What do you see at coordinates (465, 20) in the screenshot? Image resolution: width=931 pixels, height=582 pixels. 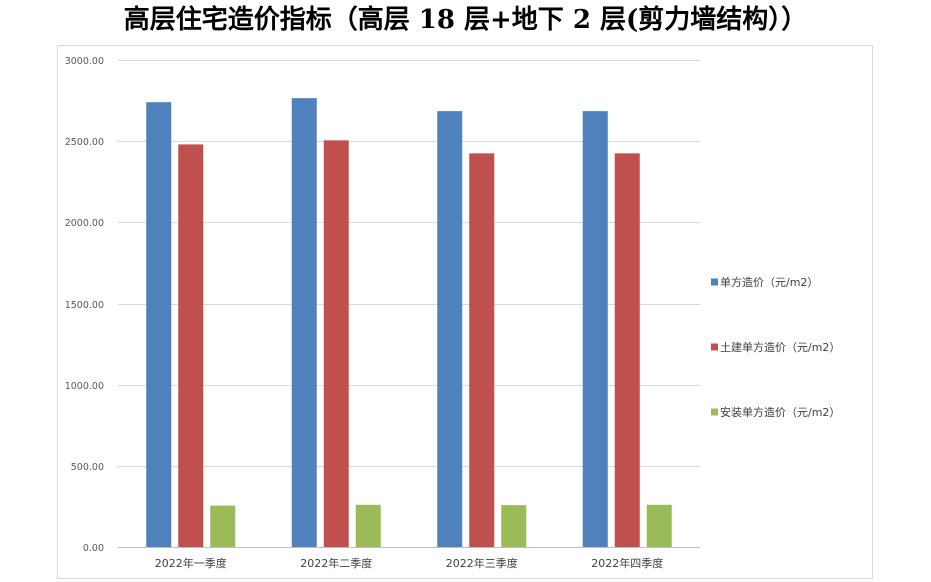 I see `chart-title: 高层住宅造价指标（高层 18 层+地下 2 层(剪力墙结构））` at bounding box center [465, 20].